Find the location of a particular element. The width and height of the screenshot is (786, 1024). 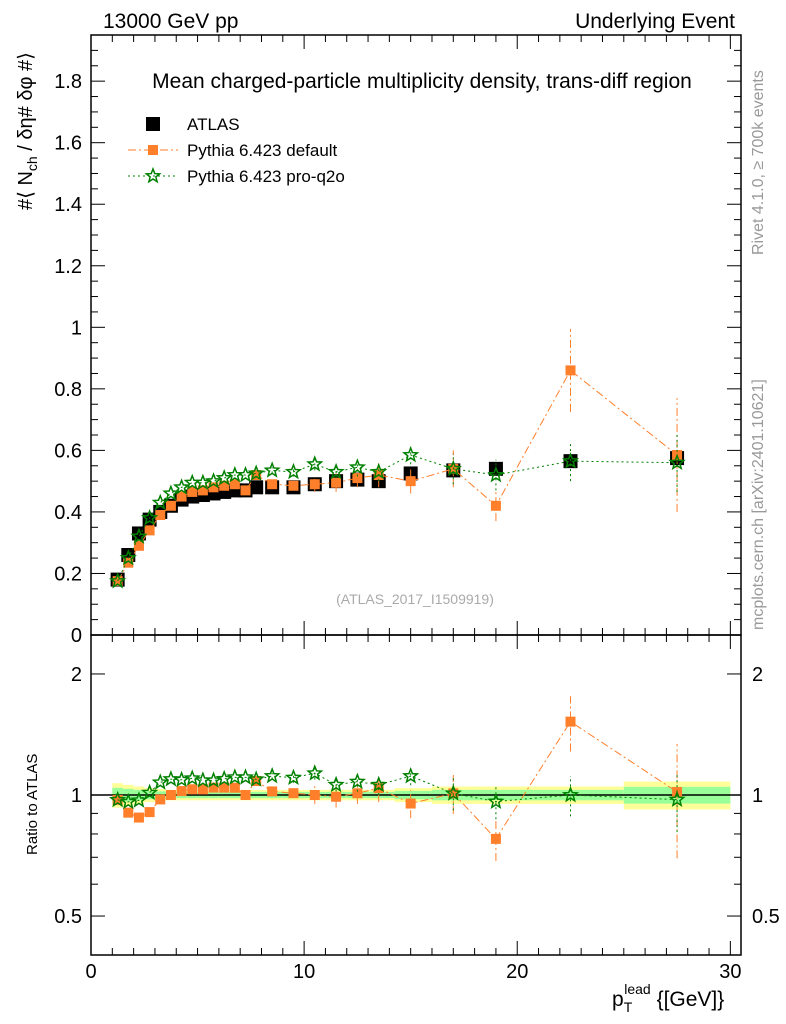

y-tick-label: 0.2 is located at coordinates (68, 574).